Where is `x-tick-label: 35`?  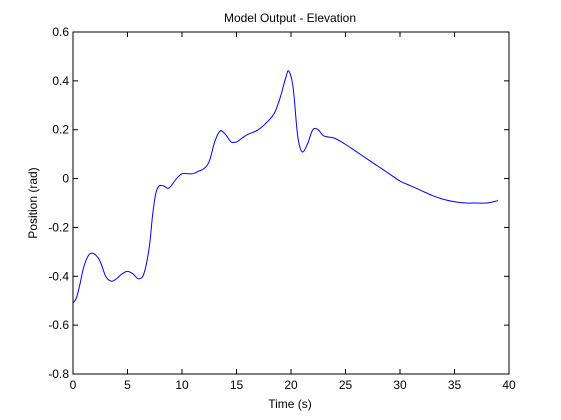 x-tick-label: 35 is located at coordinates (455, 385).